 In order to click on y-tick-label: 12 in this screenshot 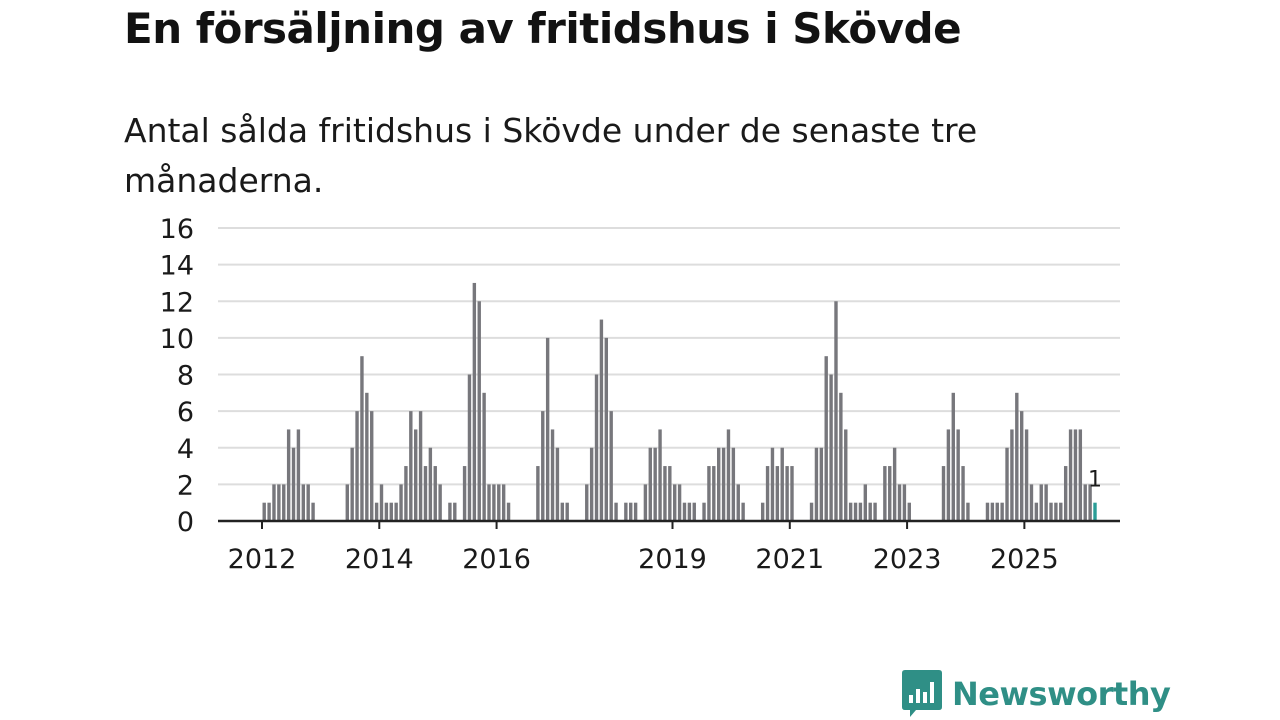, I will do `click(177, 302)`.